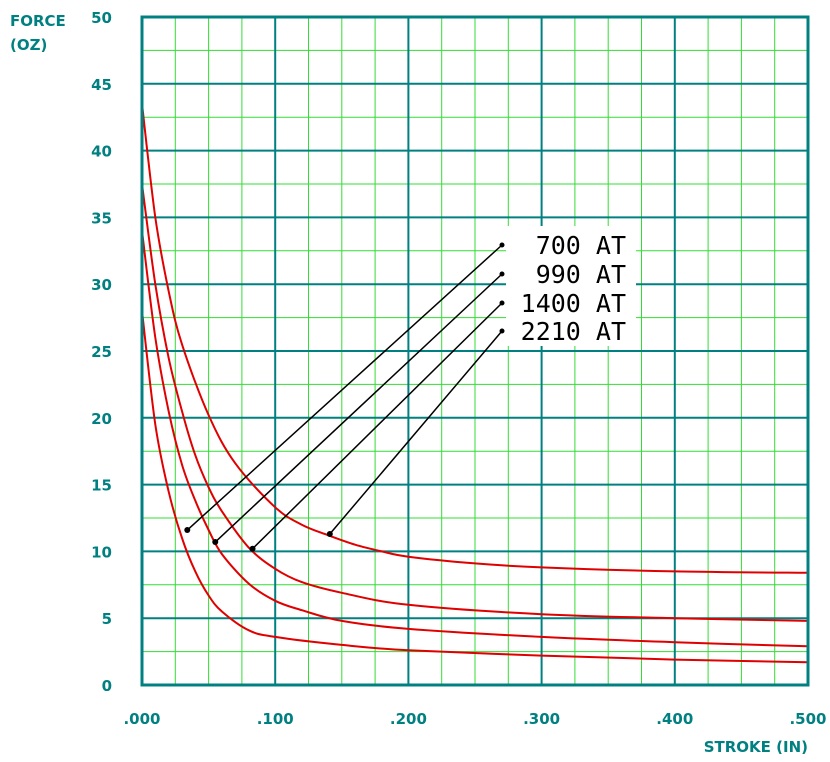 This screenshot has height=762, width=830. I want to click on y-tick-label: 35, so click(101, 218).